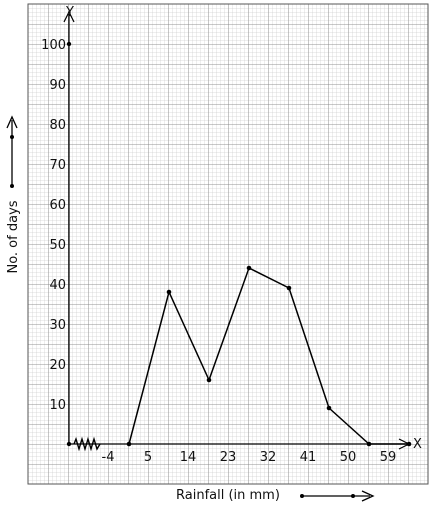 This screenshot has width=434, height=510. Describe the element at coordinates (87, 444) in the screenshot. I see `x-axis-break-zigzag` at that location.